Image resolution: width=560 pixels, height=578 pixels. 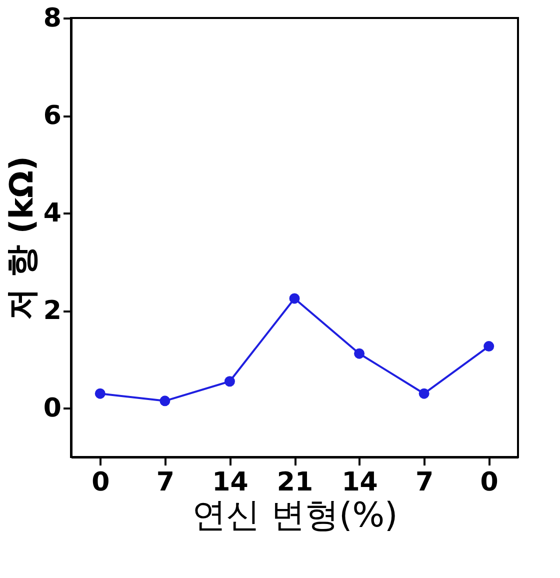 What do you see at coordinates (52, 19) in the screenshot?
I see `y-tick-label: 8` at bounding box center [52, 19].